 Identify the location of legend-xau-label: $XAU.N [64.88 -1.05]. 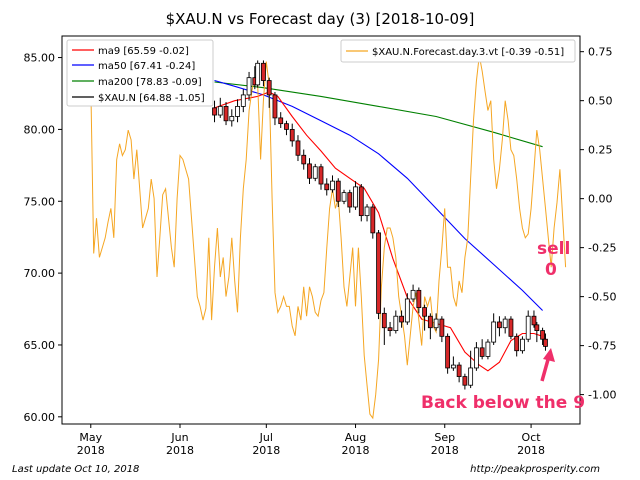
(151, 98).